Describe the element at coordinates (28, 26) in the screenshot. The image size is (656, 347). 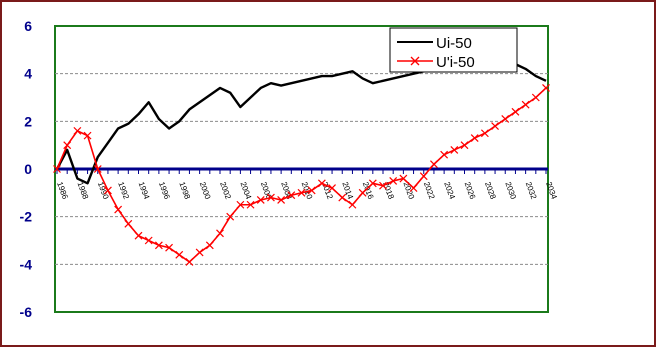
I see `y-tick-label-0: 6` at that location.